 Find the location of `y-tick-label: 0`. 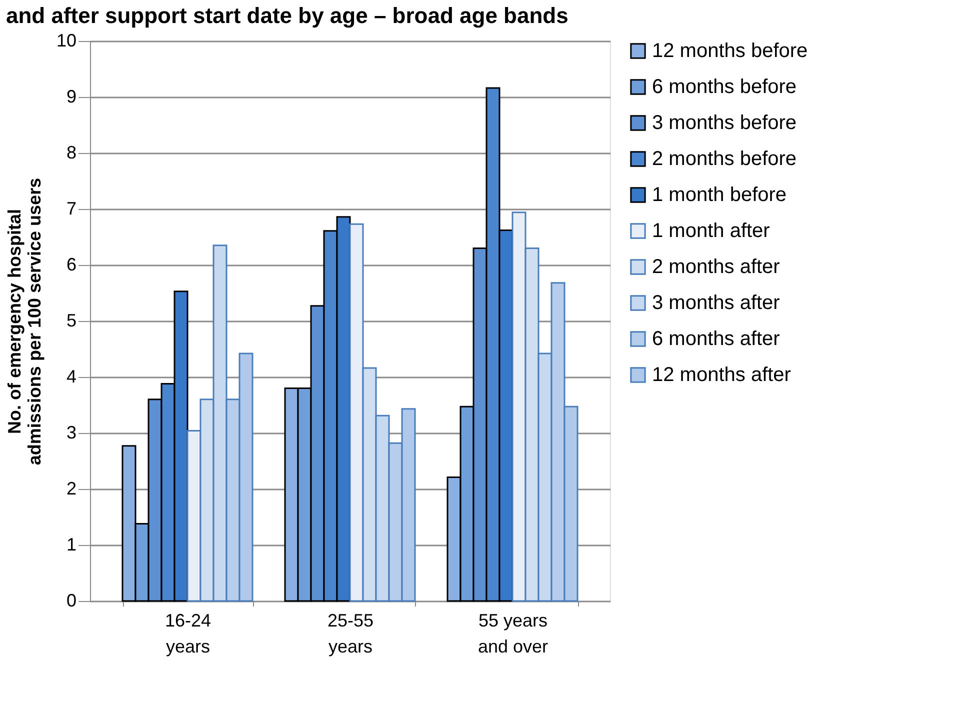

y-tick-label: 0 is located at coordinates (71, 600).